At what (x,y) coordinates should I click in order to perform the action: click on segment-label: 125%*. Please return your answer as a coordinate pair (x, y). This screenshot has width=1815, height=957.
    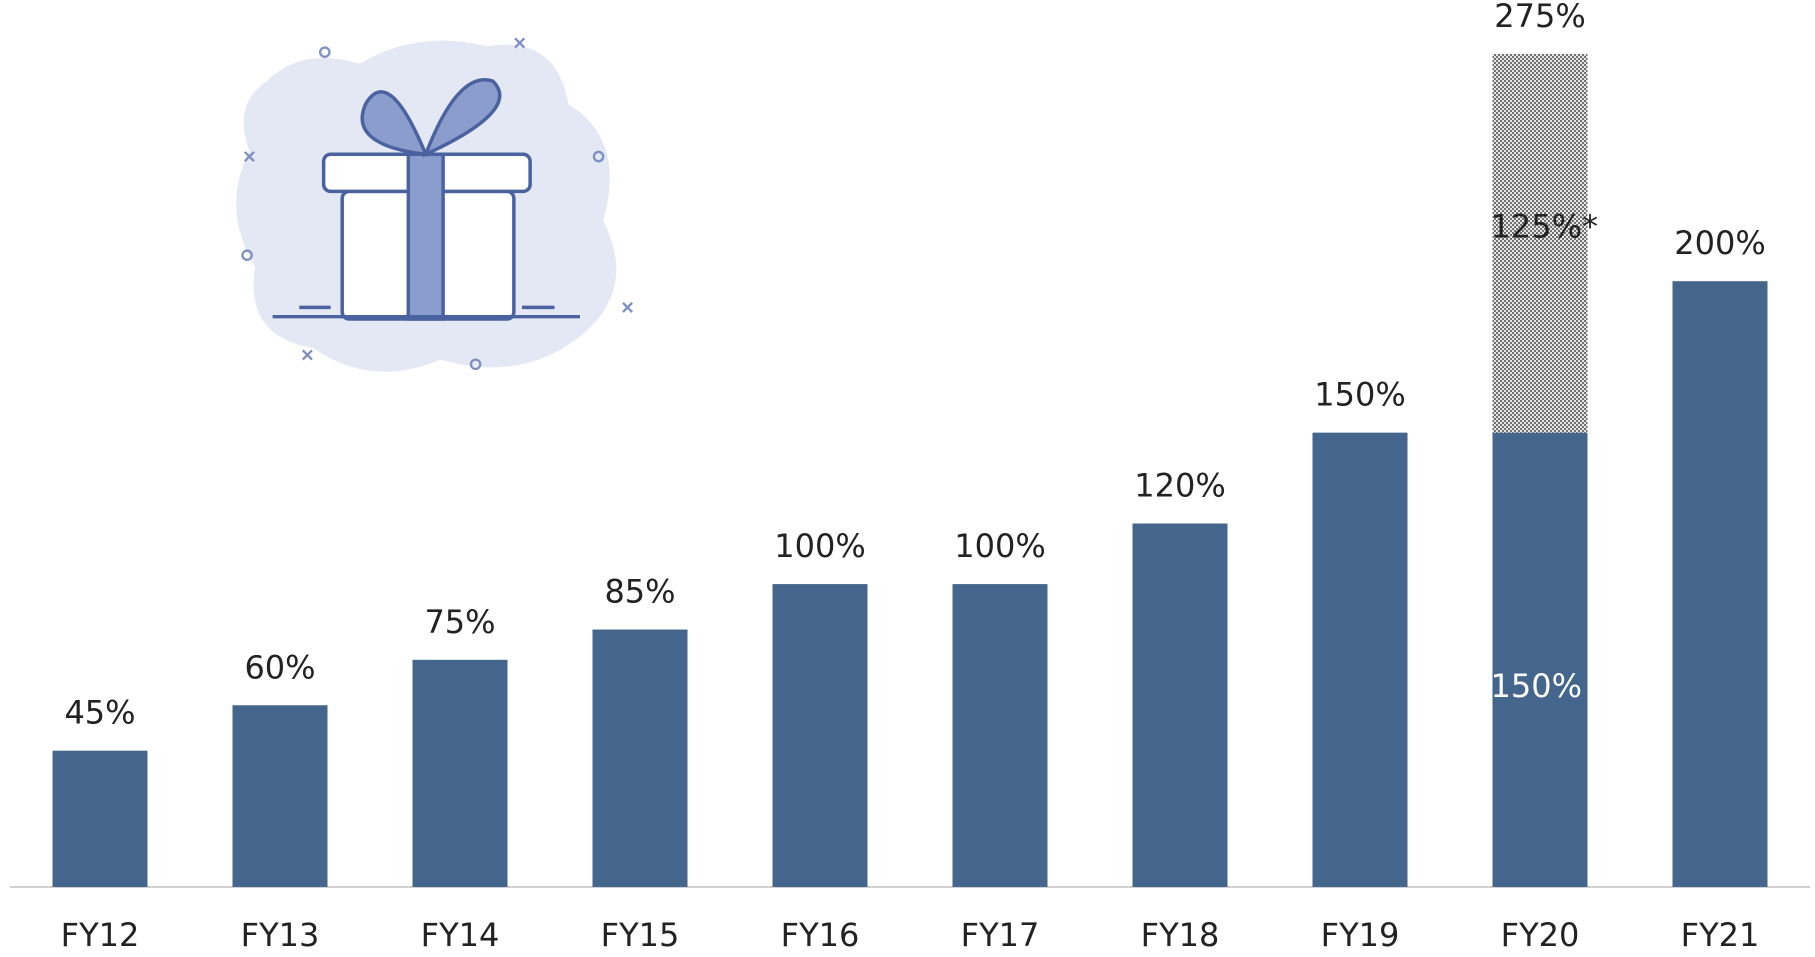
    Looking at the image, I should click on (1544, 226).